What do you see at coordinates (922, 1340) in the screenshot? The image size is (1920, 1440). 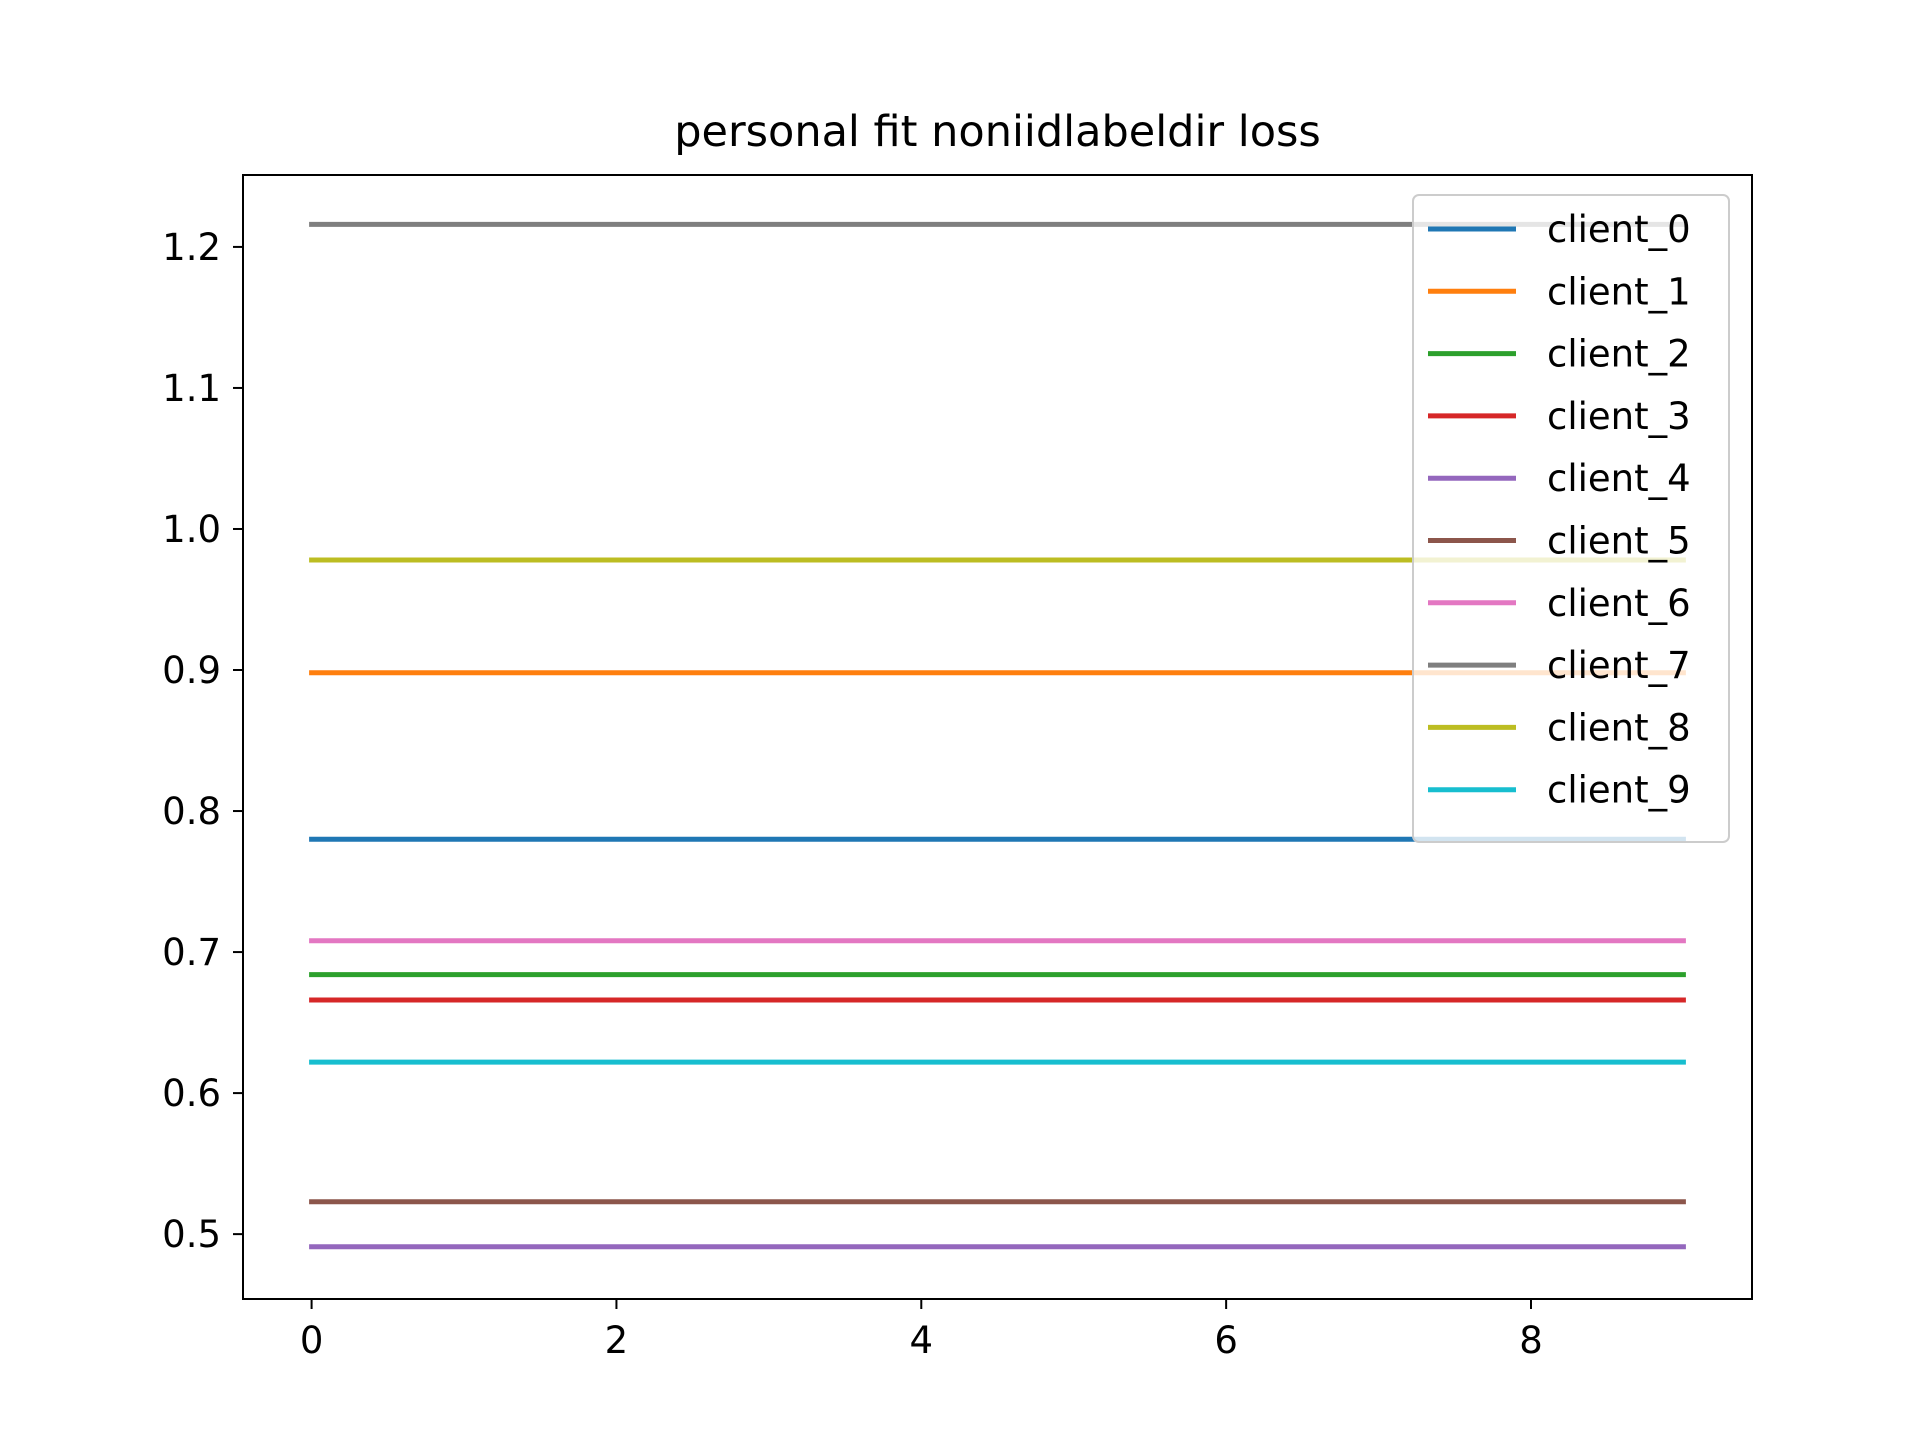 I see `x-tick-label: 4` at bounding box center [922, 1340].